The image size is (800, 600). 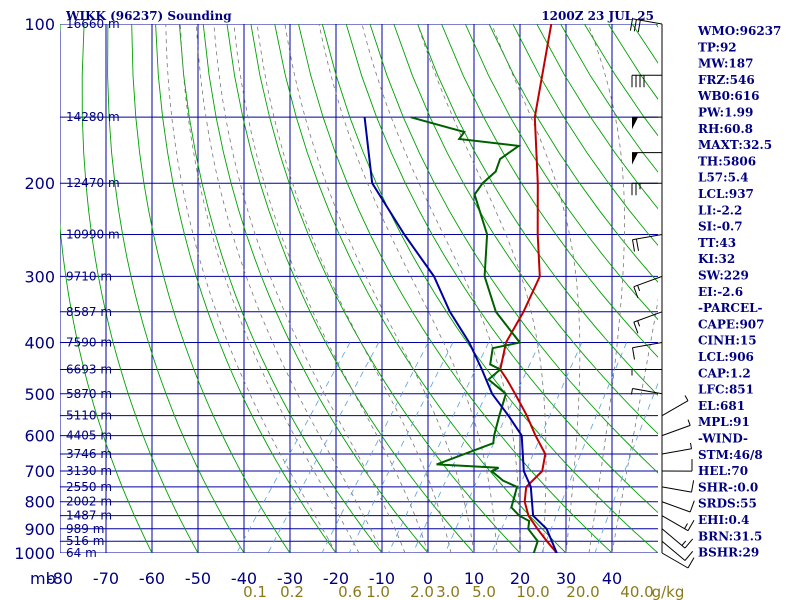 What do you see at coordinates (474, 578) in the screenshot?
I see `temp-tick-label: 10` at bounding box center [474, 578].